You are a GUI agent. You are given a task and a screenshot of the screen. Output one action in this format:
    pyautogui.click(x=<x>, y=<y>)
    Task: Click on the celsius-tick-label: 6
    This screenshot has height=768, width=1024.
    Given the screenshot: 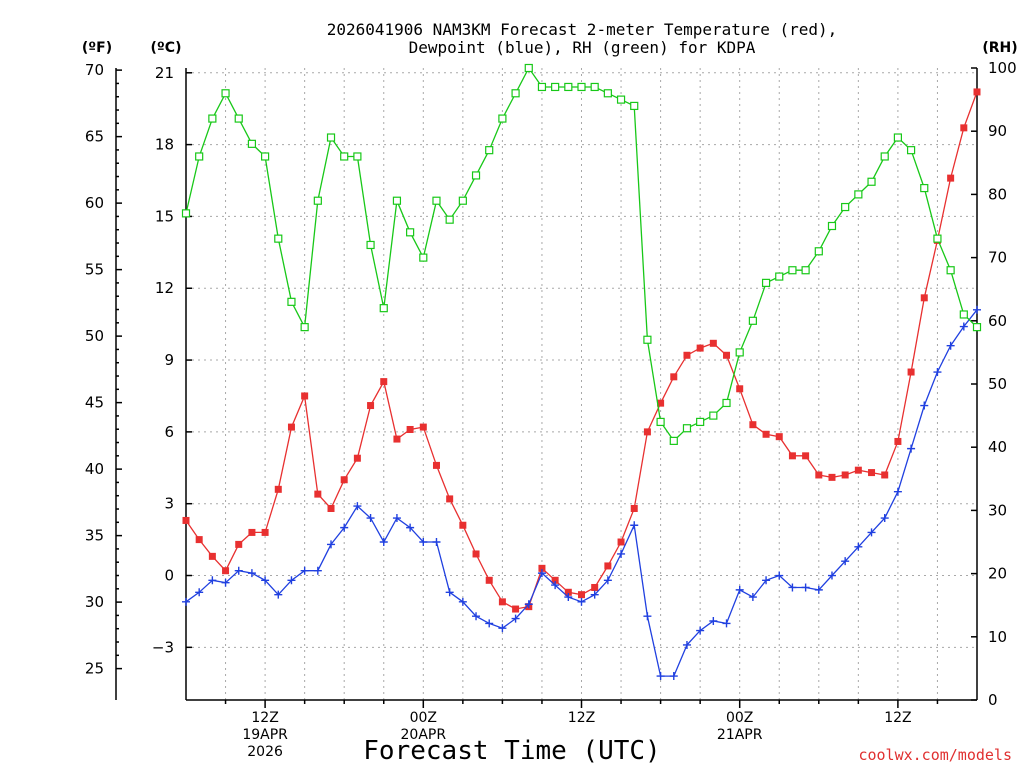 What is the action you would take?
    pyautogui.click(x=169, y=432)
    